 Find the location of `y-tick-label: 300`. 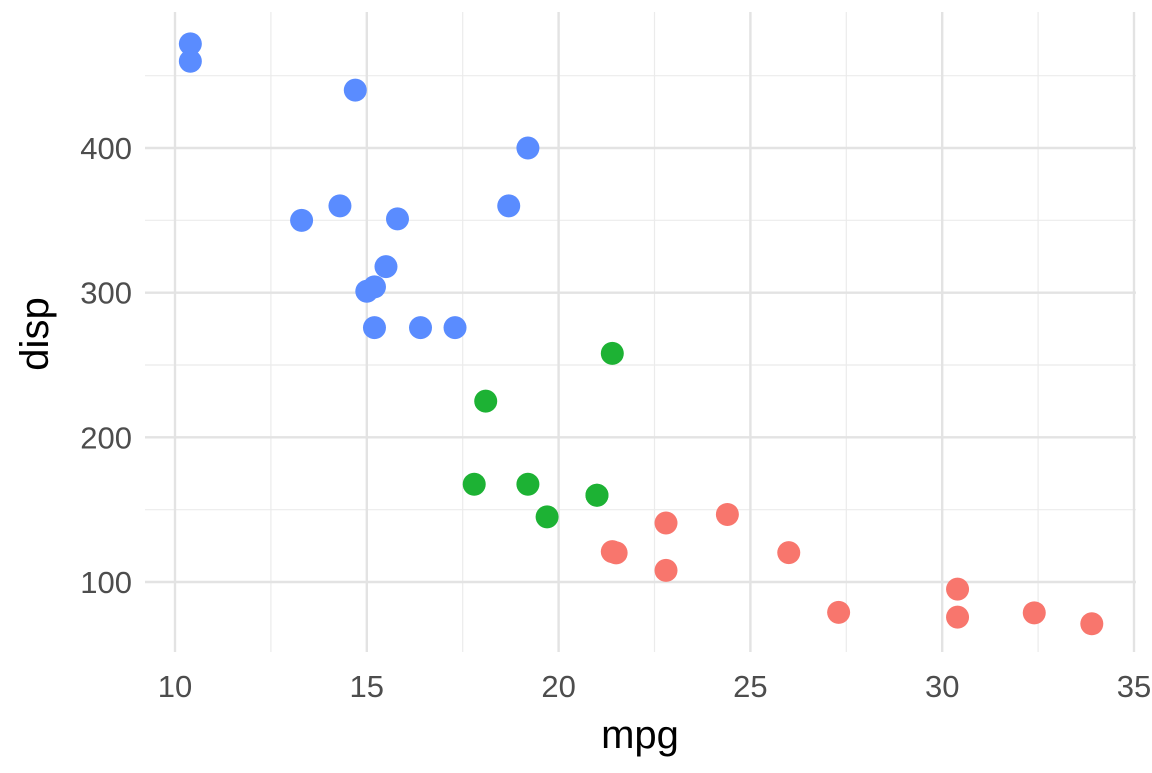

y-tick-label: 300 is located at coordinates (106, 293).